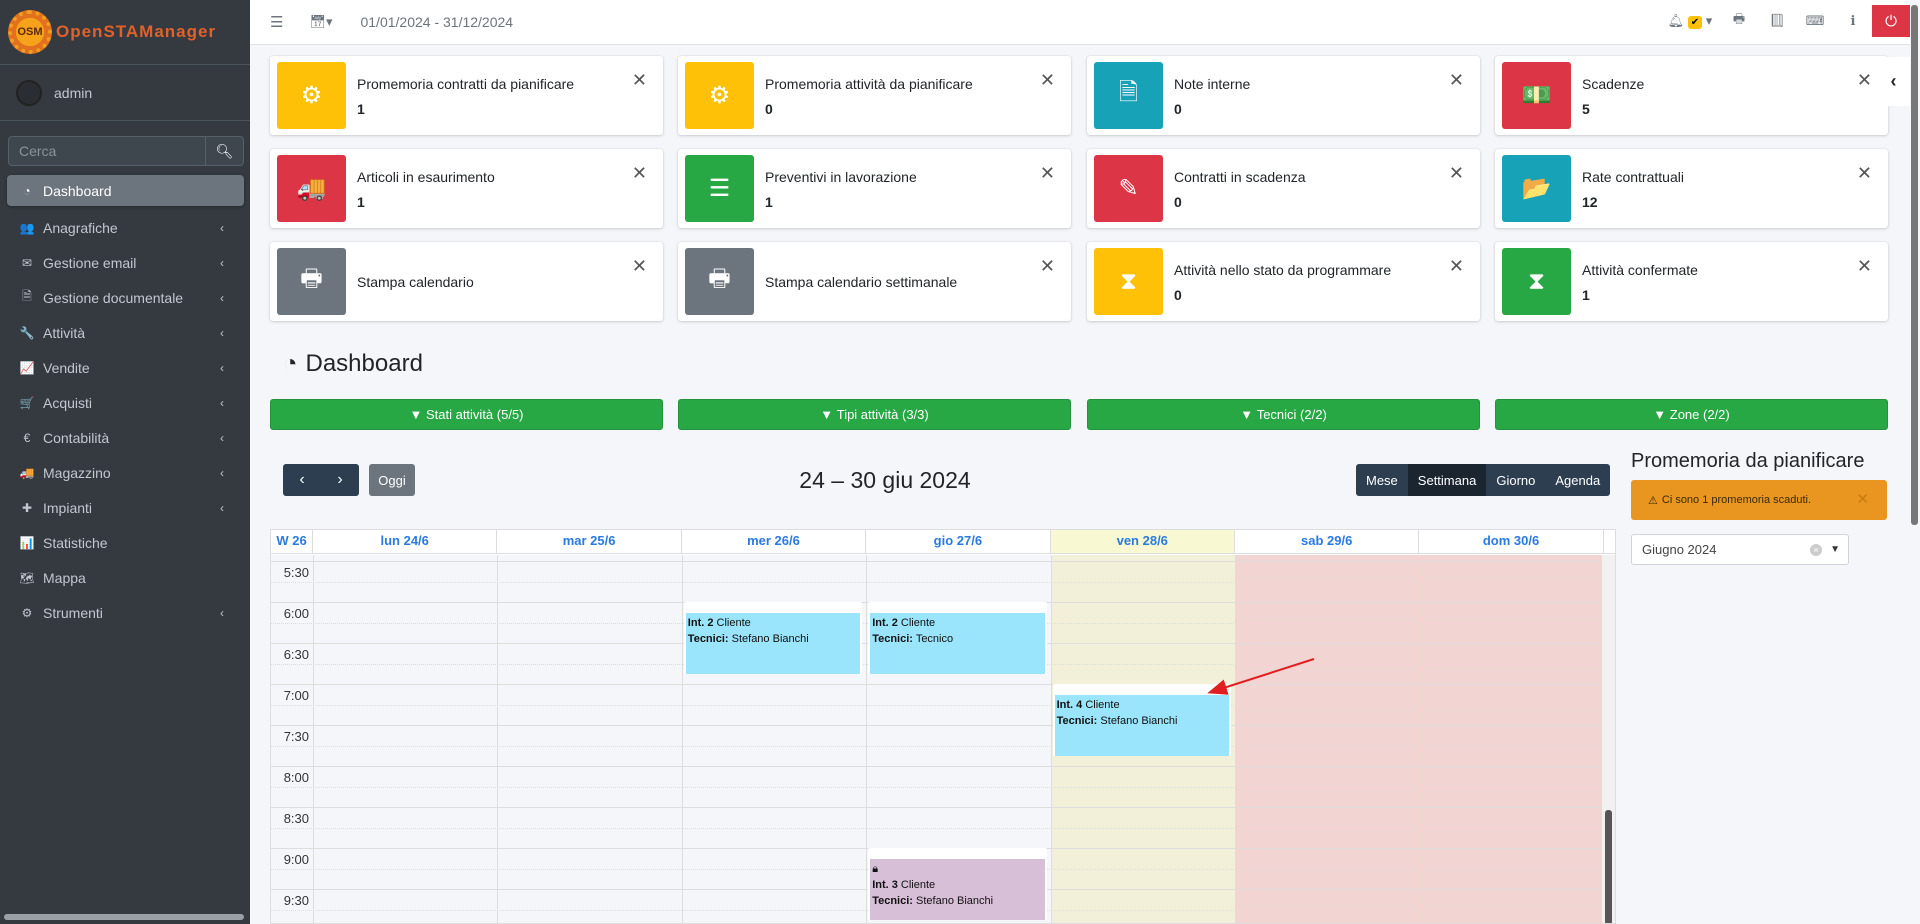 The image size is (1920, 924). Describe the element at coordinates (1891, 21) in the screenshot. I see `logout-button: ⏻` at that location.